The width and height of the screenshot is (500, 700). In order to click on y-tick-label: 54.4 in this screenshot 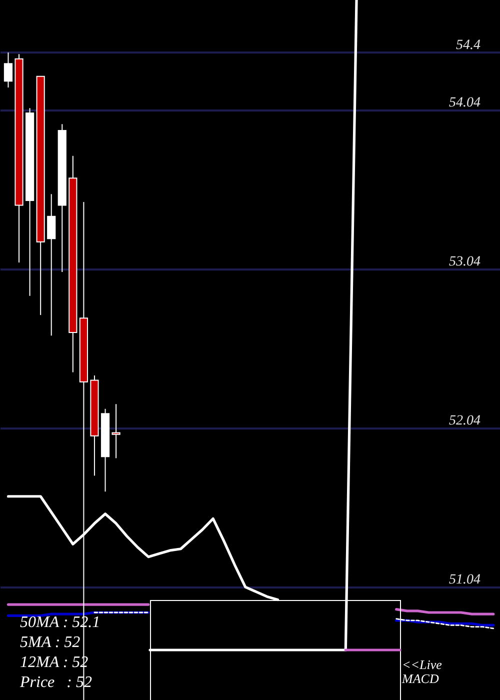, I will do `click(468, 45)`.